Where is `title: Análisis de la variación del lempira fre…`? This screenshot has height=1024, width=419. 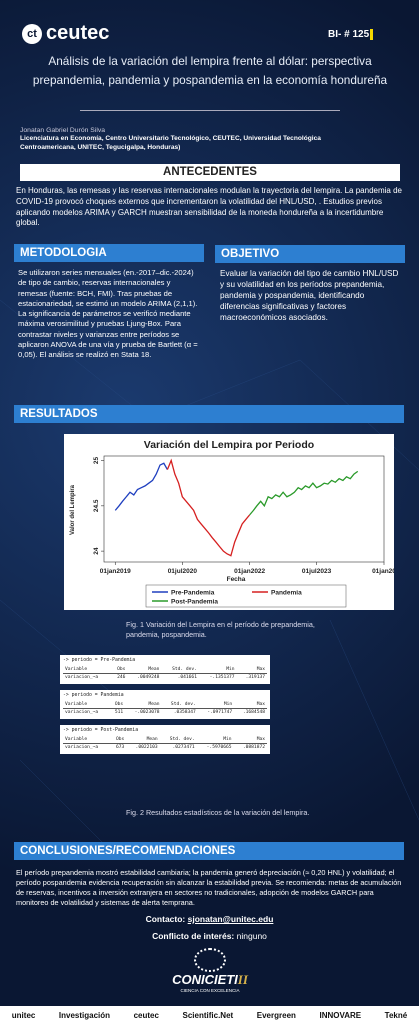
title: Análisis de la variación del lempira fre… is located at coordinates (210, 71).